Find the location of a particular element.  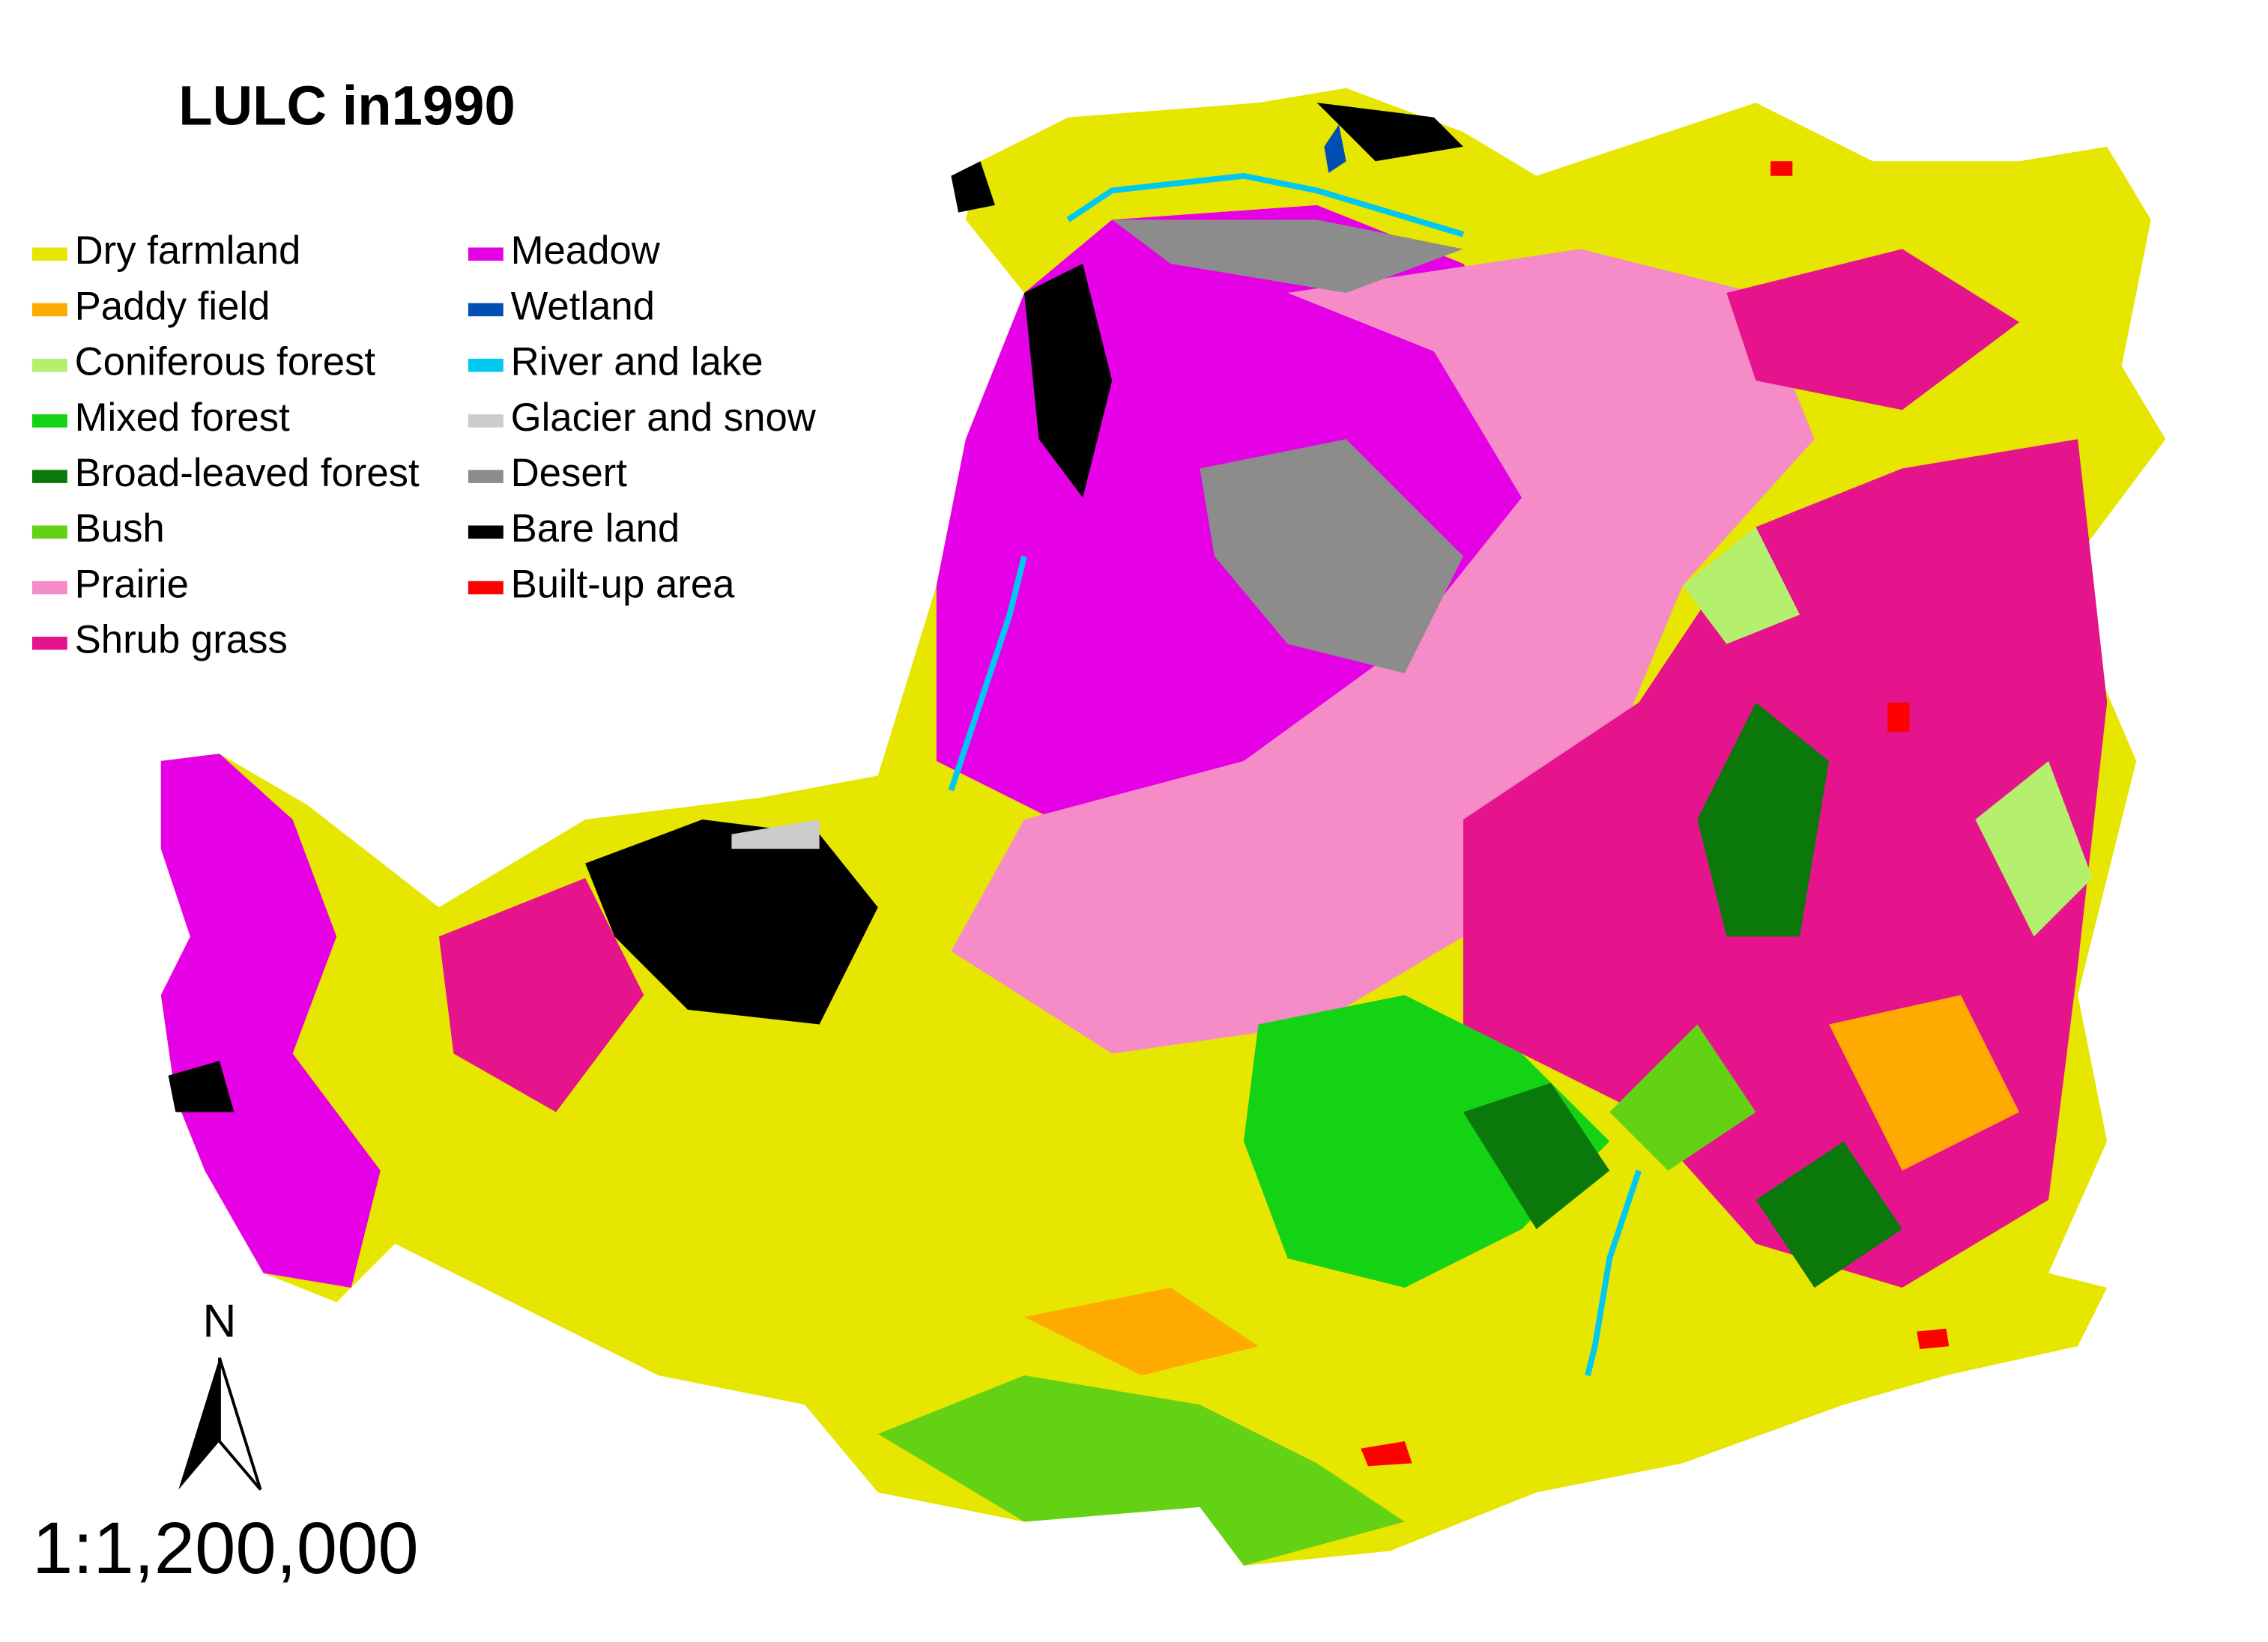

legend-label: Bare land is located at coordinates (595, 528).